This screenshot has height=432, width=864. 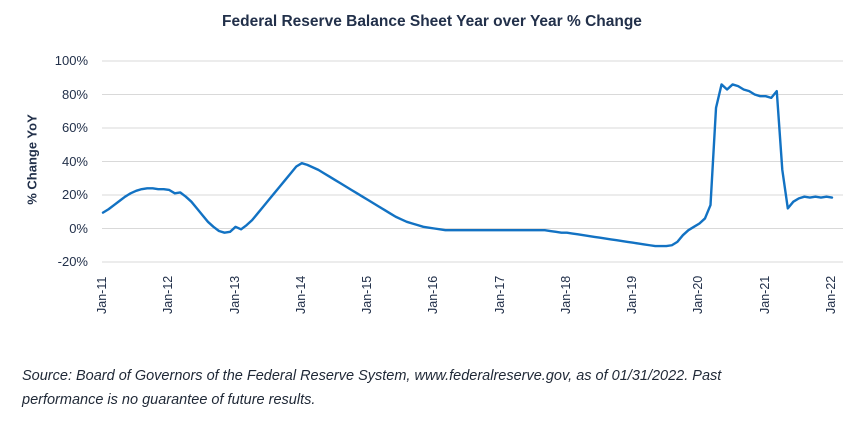 What do you see at coordinates (72, 261) in the screenshot?
I see `y-tick-label: -20%` at bounding box center [72, 261].